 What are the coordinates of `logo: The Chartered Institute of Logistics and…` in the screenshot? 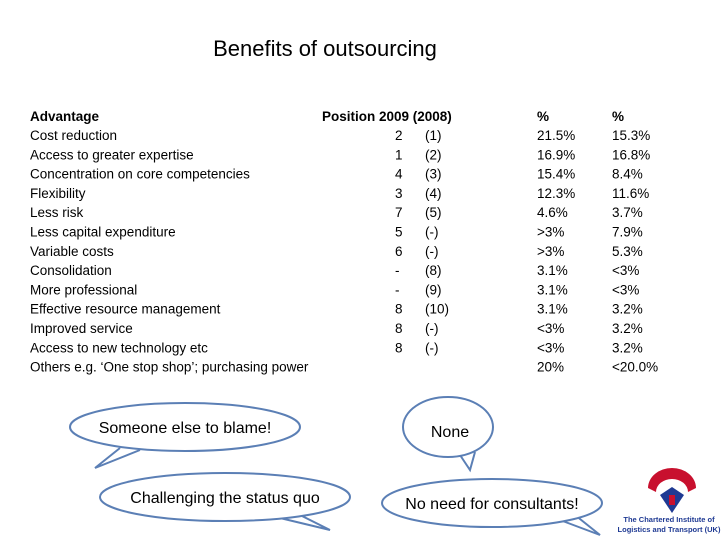 It's located at (669, 501).